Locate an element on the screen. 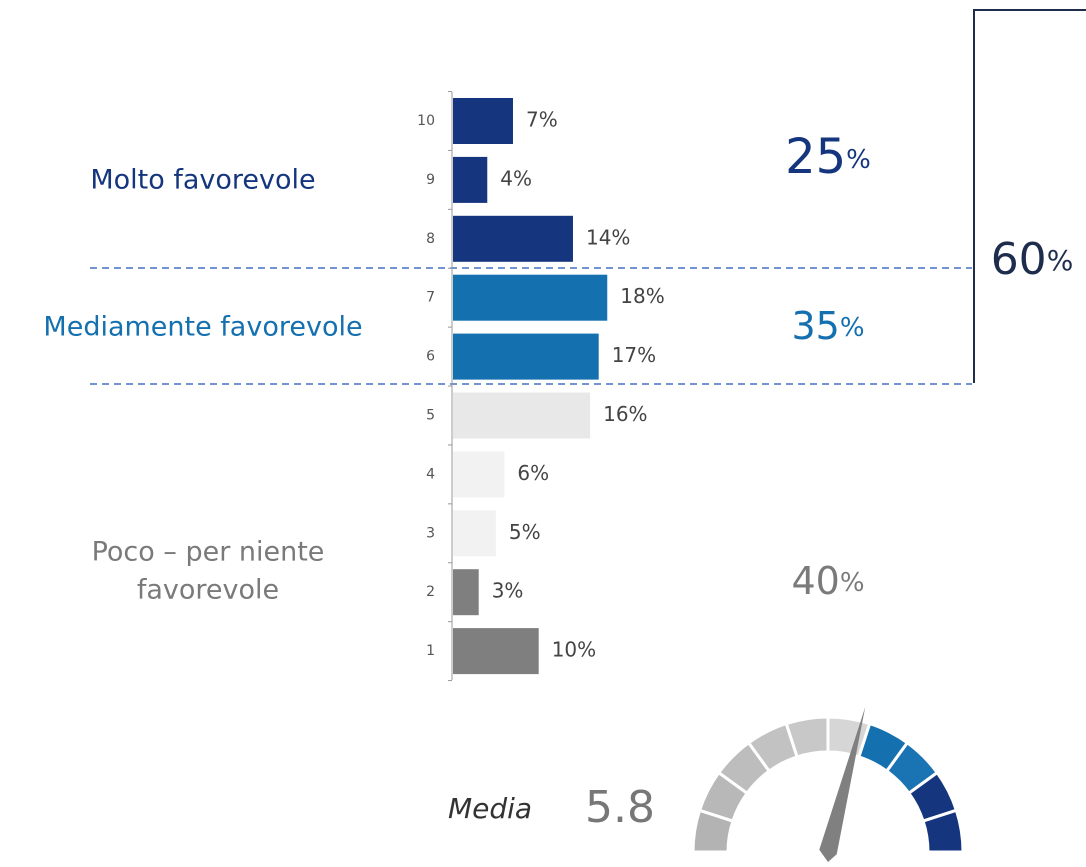 The image size is (1086, 867). y-tick-label: 10 is located at coordinates (426, 121).